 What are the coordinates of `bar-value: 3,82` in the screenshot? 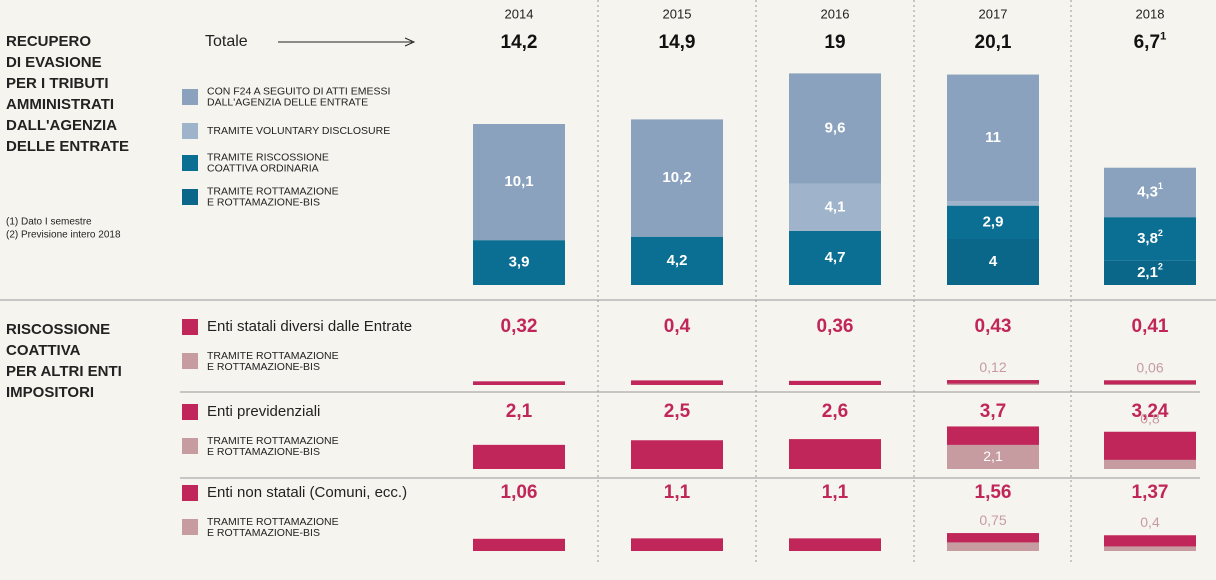 It's located at (1150, 237).